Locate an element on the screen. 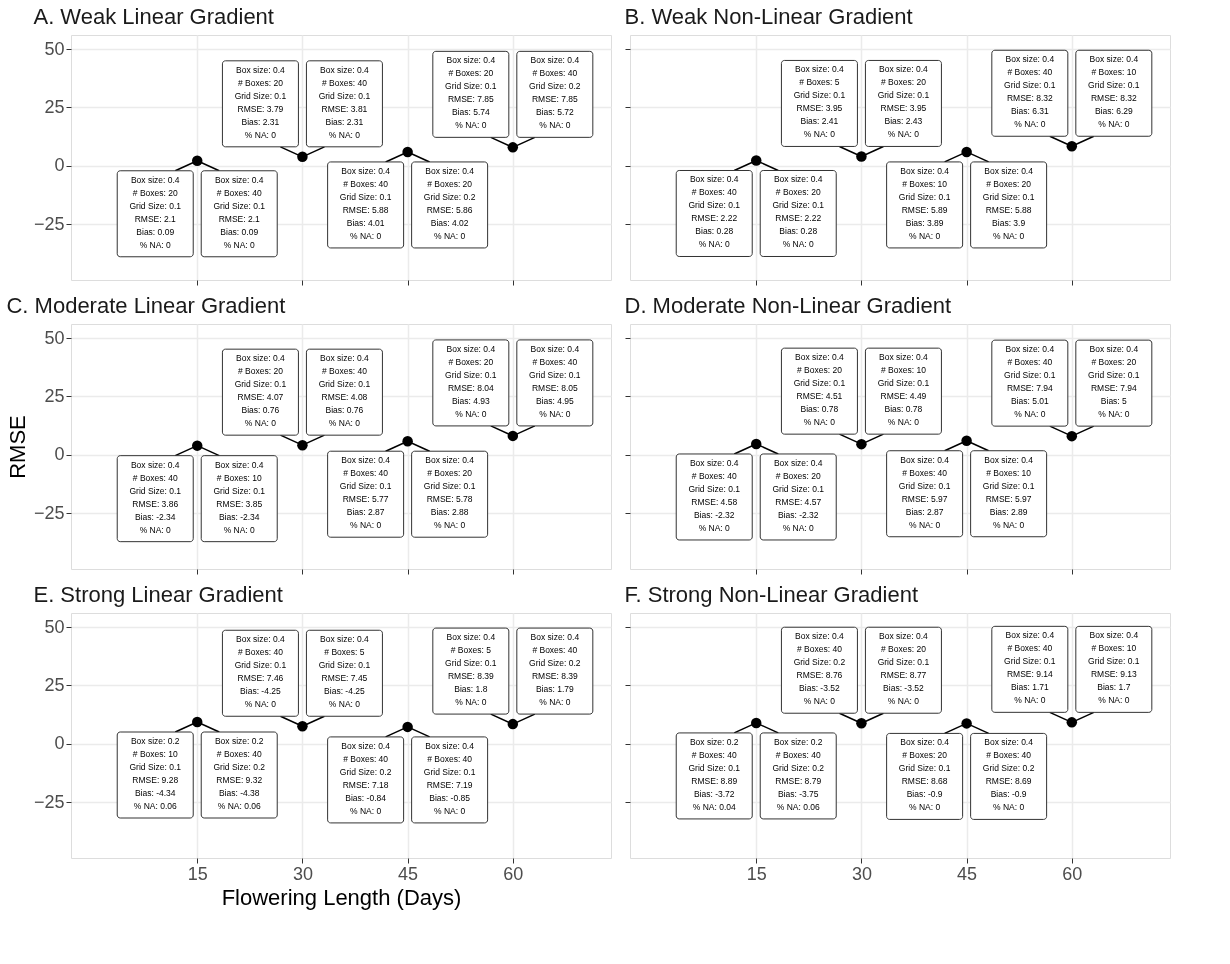 This screenshot has height=964, width=1230. chart-title: D. Moderate Non-Linear Gradient is located at coordinates (787, 305).